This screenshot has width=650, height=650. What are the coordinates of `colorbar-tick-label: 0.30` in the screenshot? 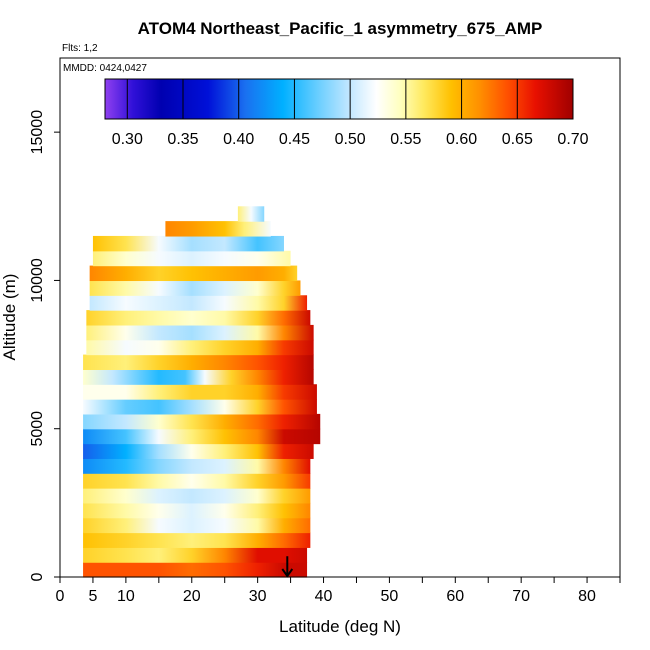 It's located at (127, 139).